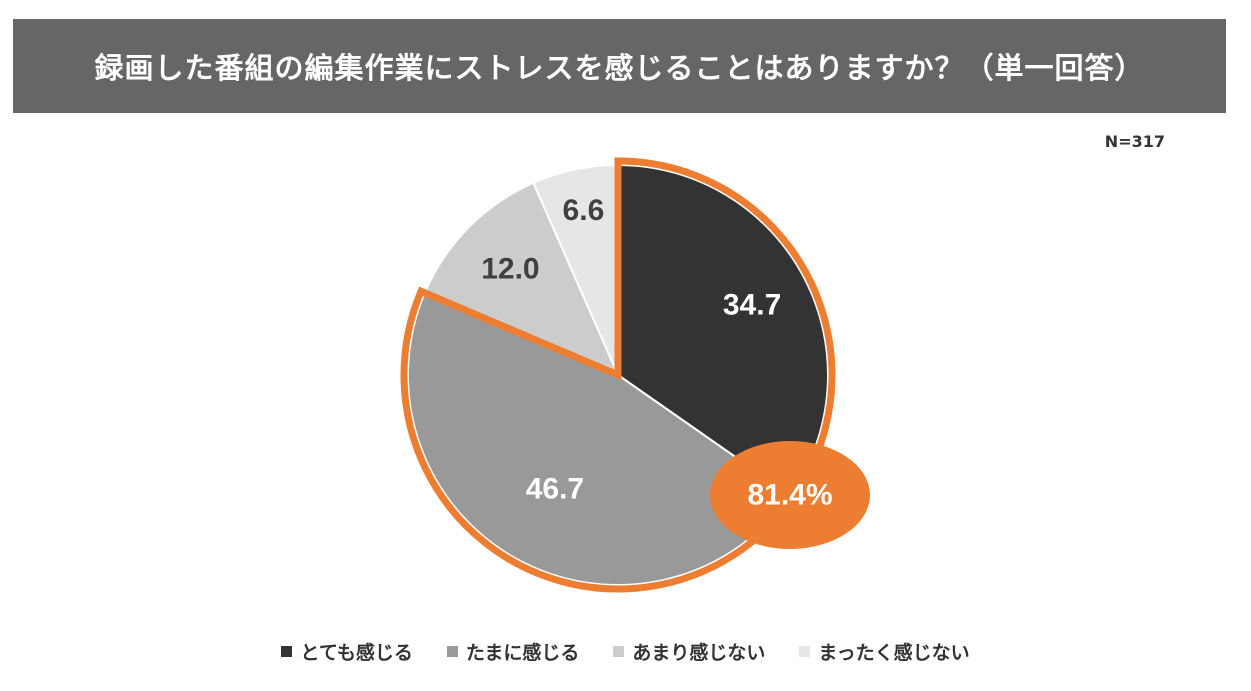 This screenshot has height=691, width=1251. I want to click on highlight-label: 81.4%, so click(789, 495).